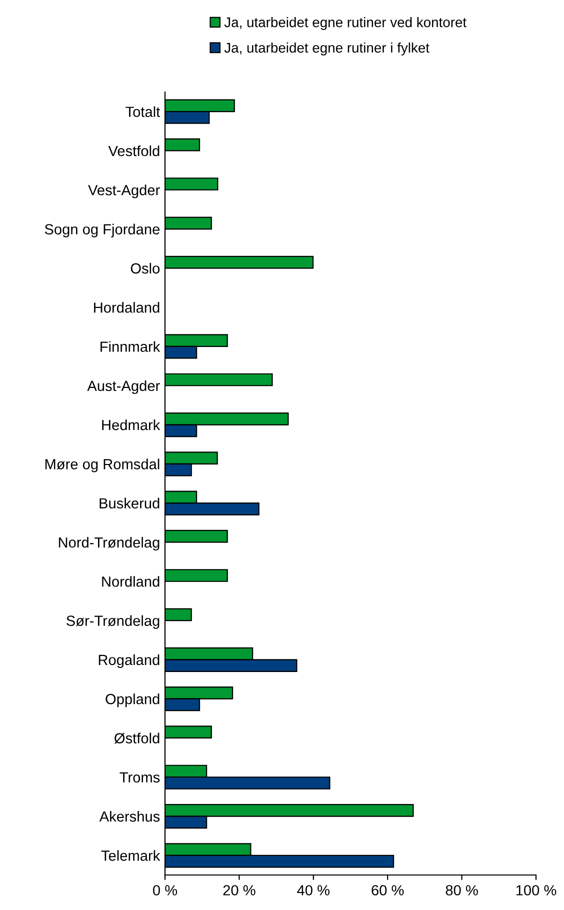 This screenshot has width=564, height=910. I want to click on y-tick-label: Nord-Trøndelag, so click(109, 543).